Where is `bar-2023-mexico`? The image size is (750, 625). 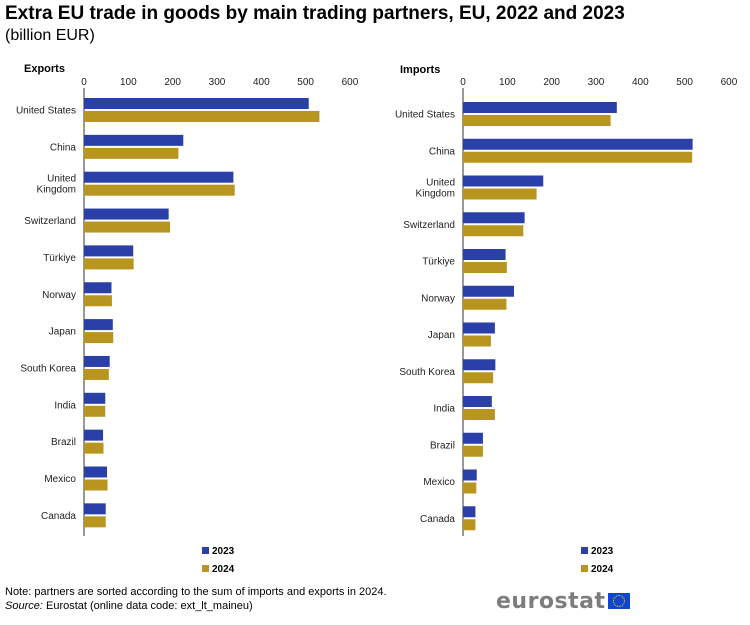 bar-2023-mexico is located at coordinates (96, 472).